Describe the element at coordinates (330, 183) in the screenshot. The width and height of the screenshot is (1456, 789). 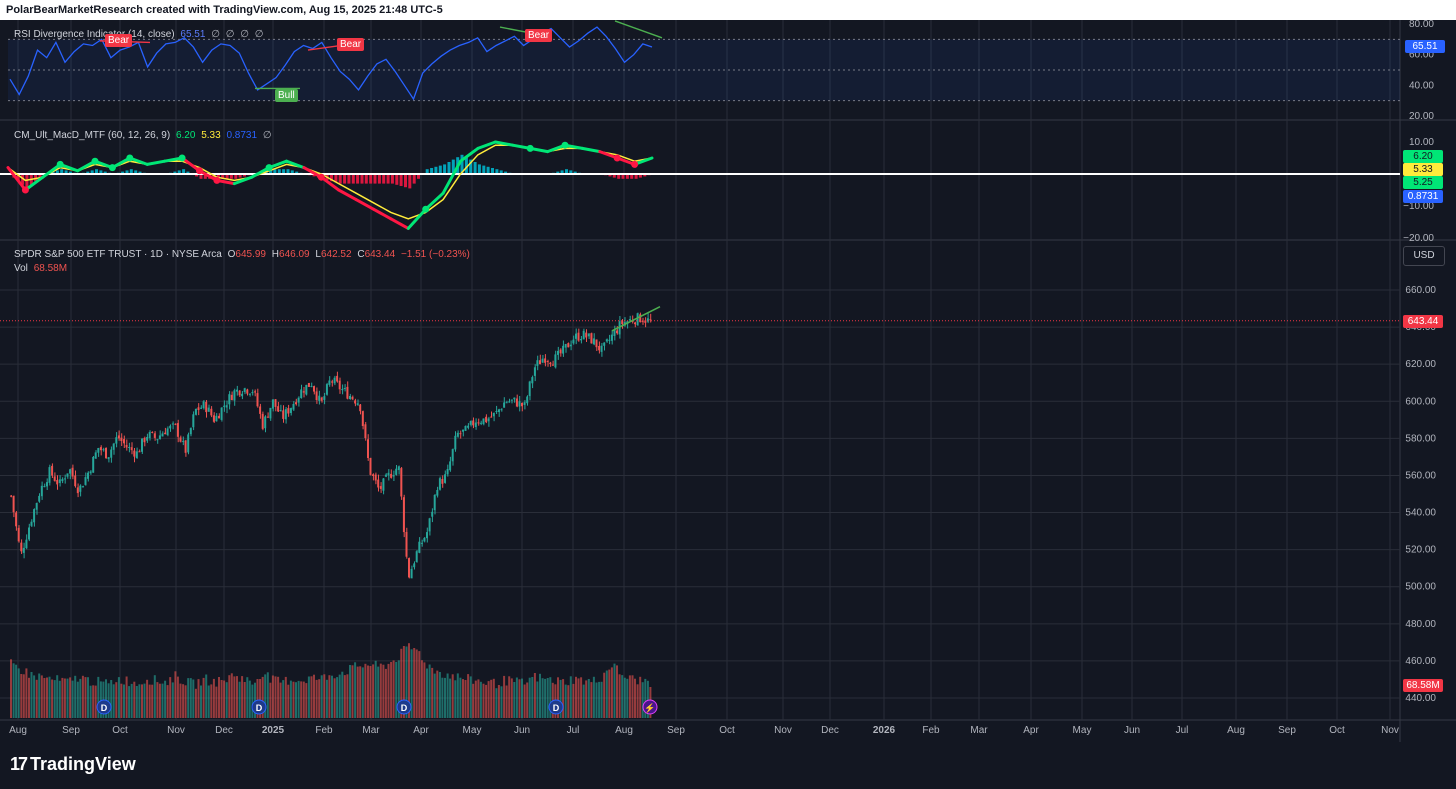
I see `macd-line-segment` at that location.